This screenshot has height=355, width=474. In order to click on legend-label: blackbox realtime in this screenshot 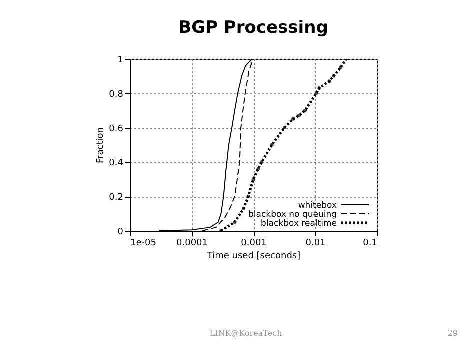, I will do `click(299, 224)`.